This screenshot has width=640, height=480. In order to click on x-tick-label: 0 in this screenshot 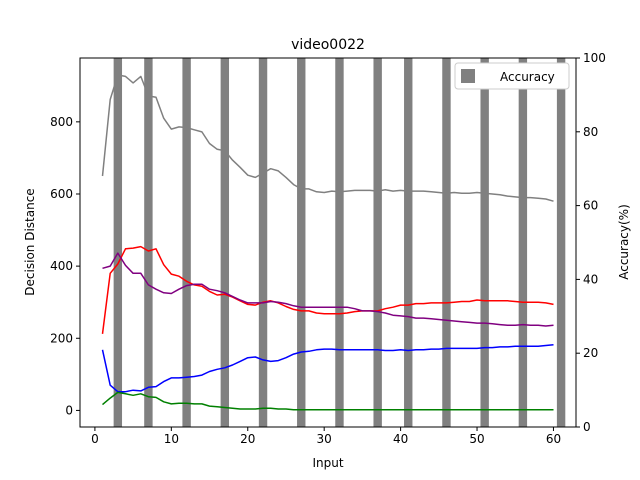, I will do `click(95, 439)`.